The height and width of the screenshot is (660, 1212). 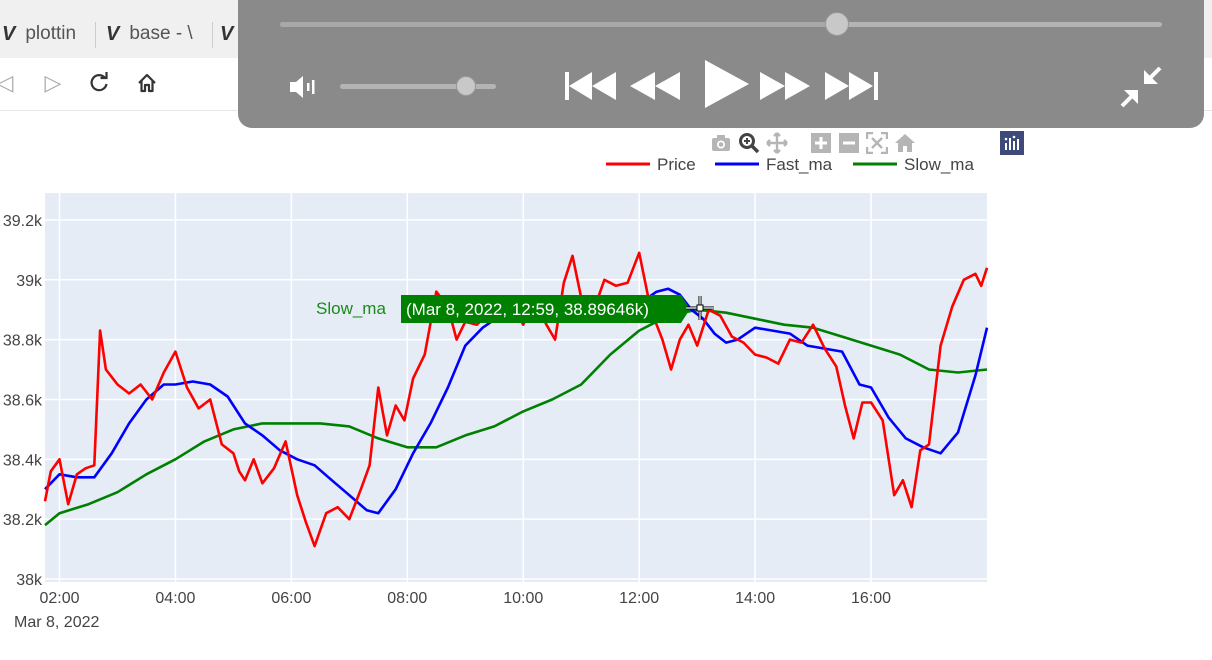 What do you see at coordinates (29, 580) in the screenshot?
I see `y-tick-label: 38k` at bounding box center [29, 580].